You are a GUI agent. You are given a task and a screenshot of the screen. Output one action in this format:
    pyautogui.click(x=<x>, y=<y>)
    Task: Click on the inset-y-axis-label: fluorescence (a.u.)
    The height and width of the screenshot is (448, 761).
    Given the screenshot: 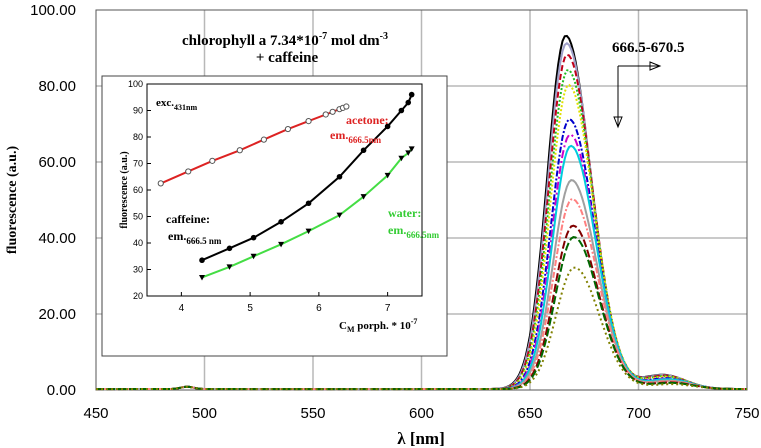 What is the action you would take?
    pyautogui.click(x=124, y=189)
    